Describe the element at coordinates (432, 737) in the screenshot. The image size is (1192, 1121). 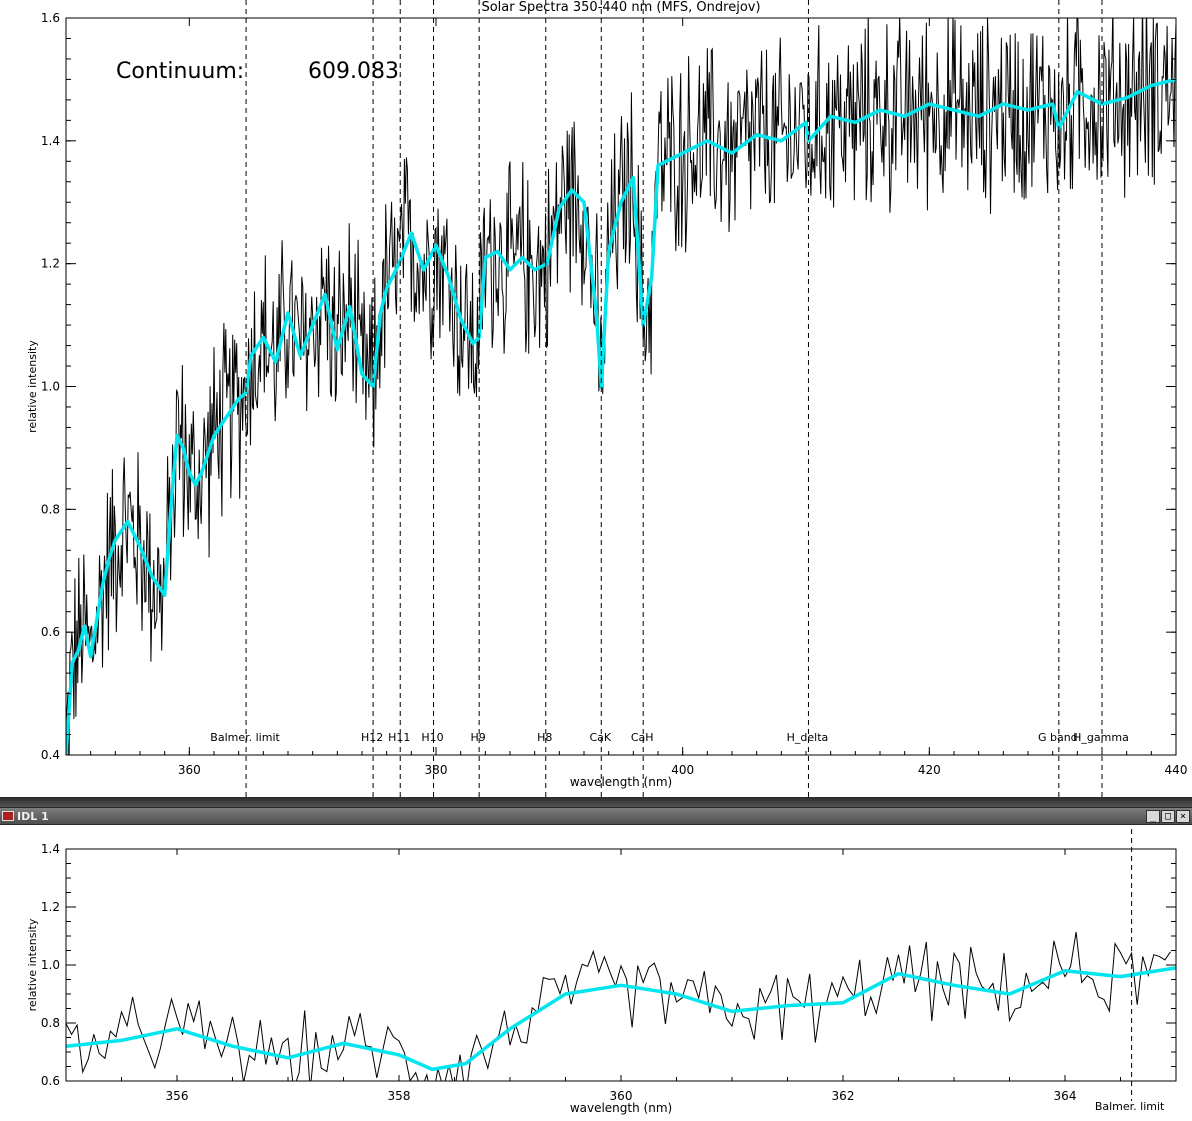
I see `marker-label-3: H10` at that location.